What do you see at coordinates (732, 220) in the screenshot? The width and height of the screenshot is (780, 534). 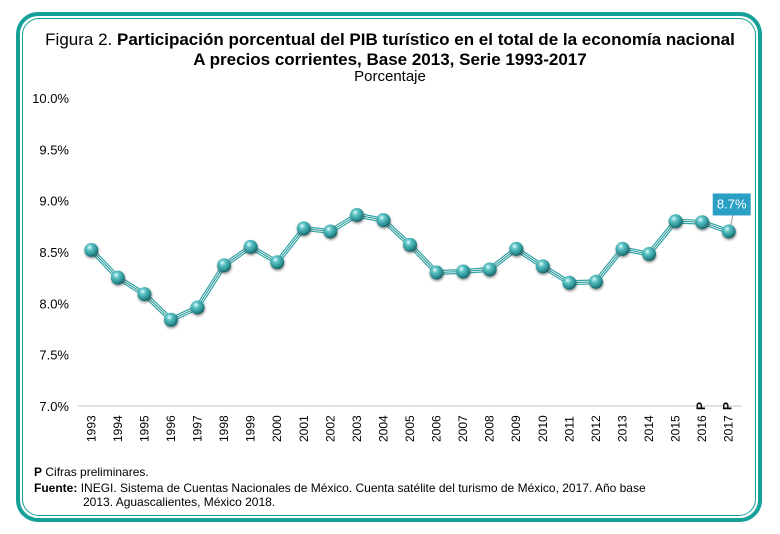 I see `callout-leader` at bounding box center [732, 220].